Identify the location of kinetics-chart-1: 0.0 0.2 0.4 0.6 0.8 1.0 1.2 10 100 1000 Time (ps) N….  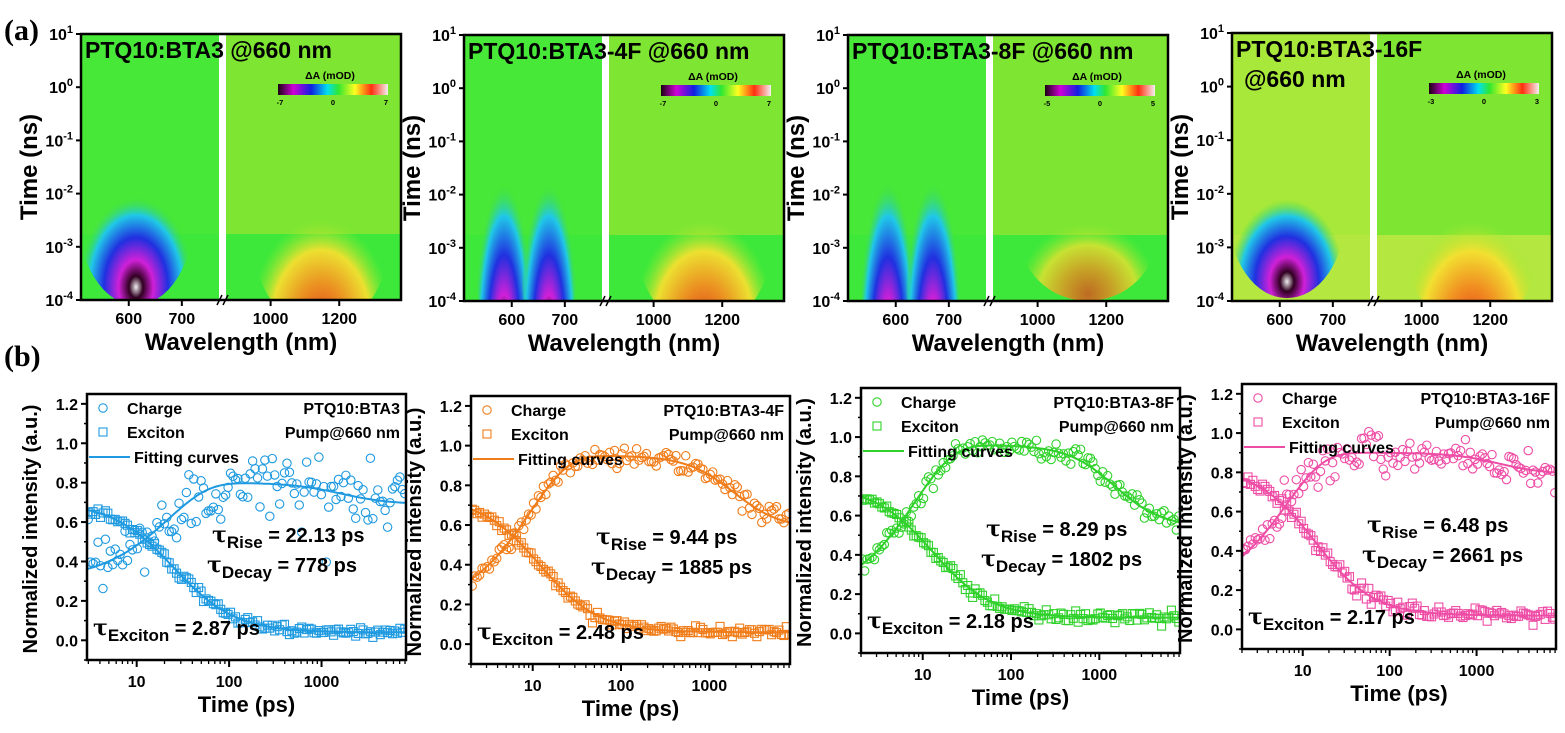
(214, 554).